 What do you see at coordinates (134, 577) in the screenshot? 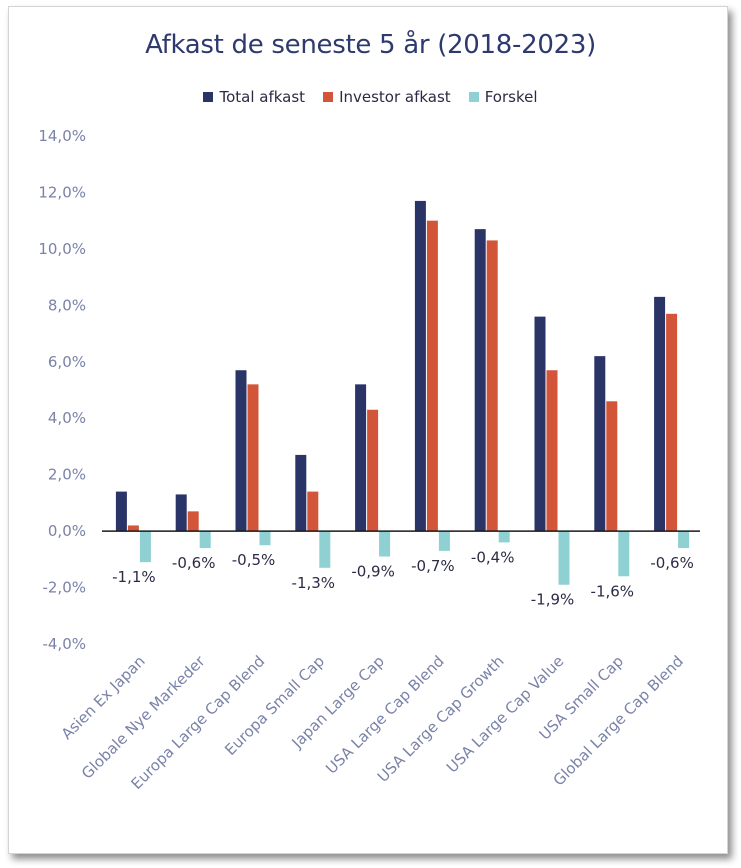
I see `data-label: -1,1%` at bounding box center [134, 577].